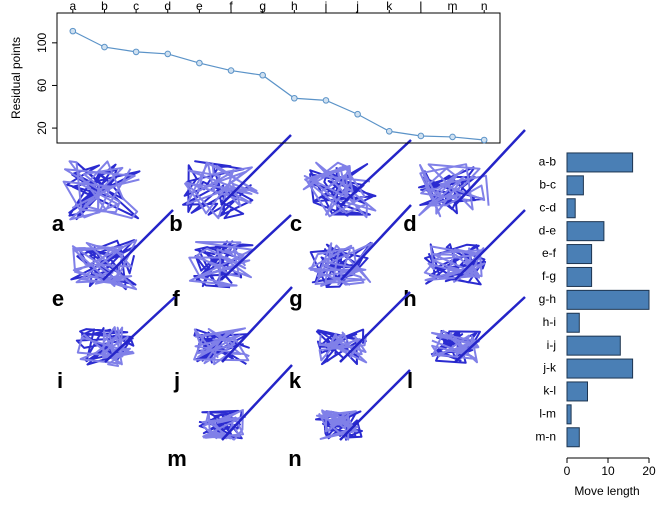 This screenshot has width=664, height=513. Describe the element at coordinates (549, 276) in the screenshot. I see `y-tick-label: f-g` at that location.